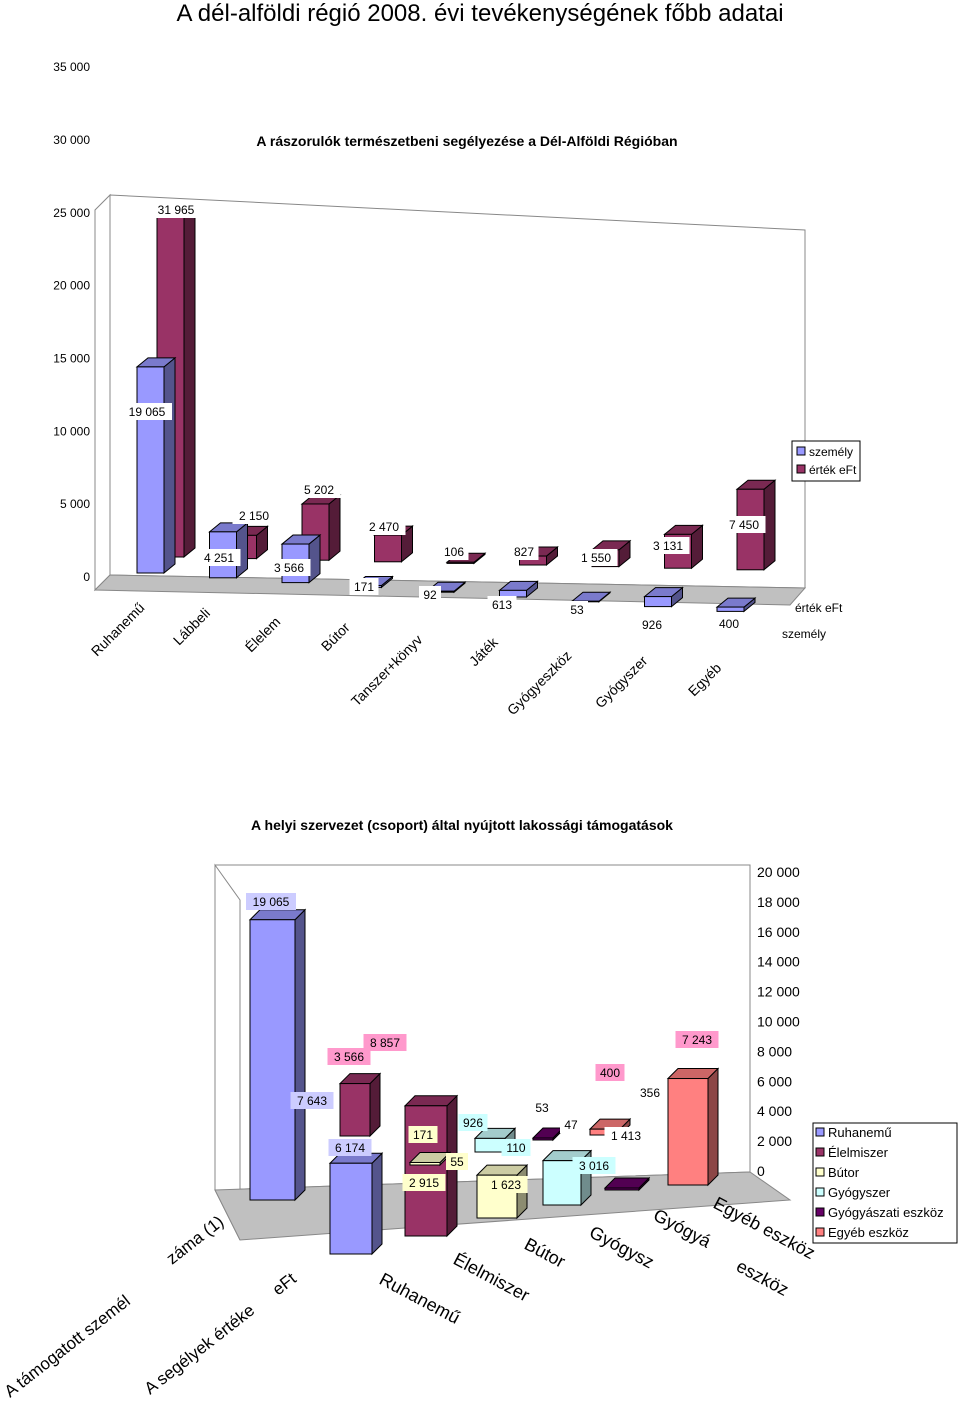 This screenshot has height=1401, width=960. I want to click on chart1-depth-label-person: személy, so click(804, 634).